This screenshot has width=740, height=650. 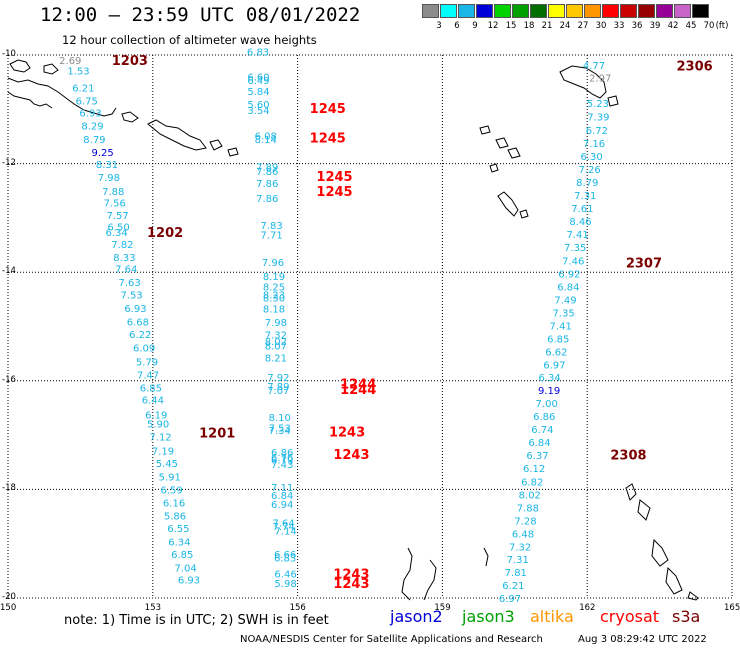 What do you see at coordinates (554, 366) in the screenshot?
I see `wave-height-value: 6.97` at bounding box center [554, 366].